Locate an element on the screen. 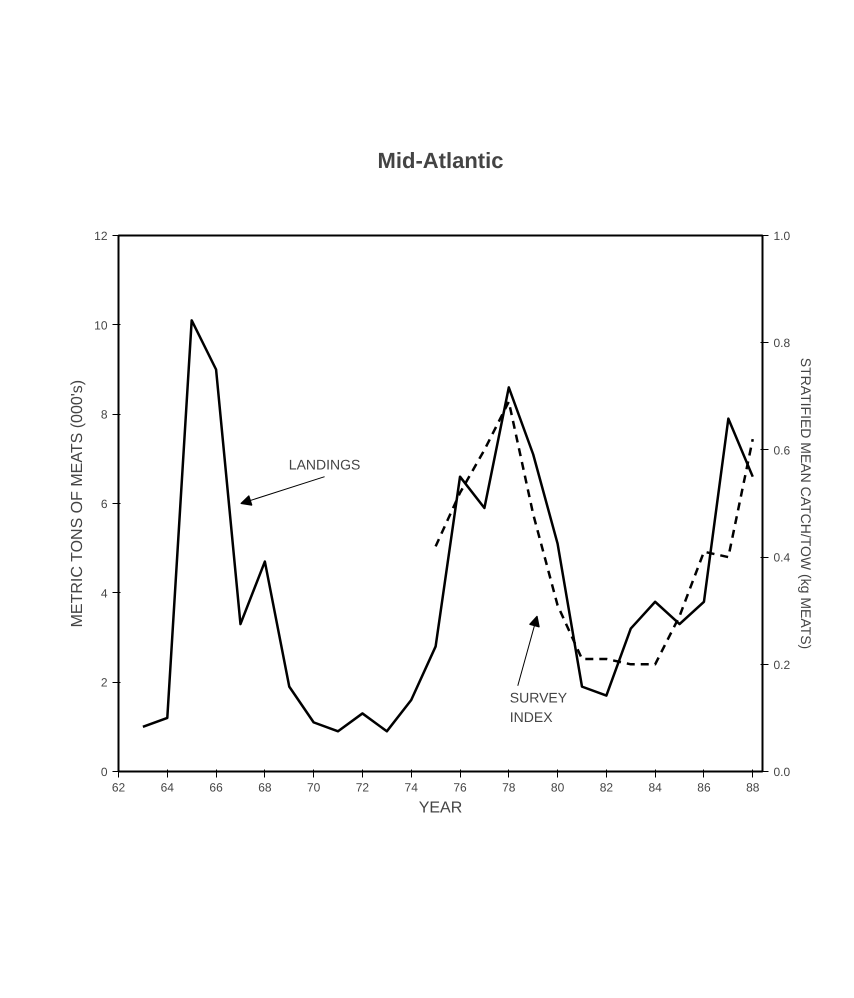 The width and height of the screenshot is (854, 998). x-tick-label: 86 is located at coordinates (704, 787).